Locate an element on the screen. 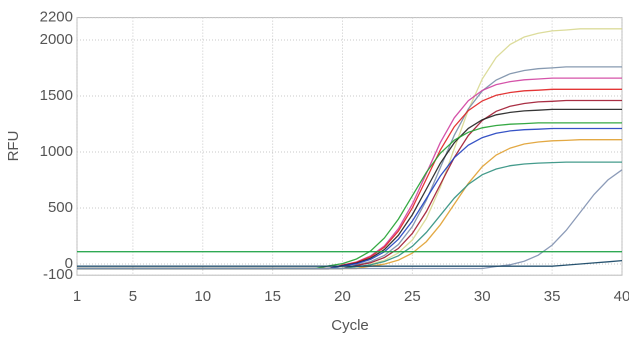 The image size is (629, 343). x-tick-label: 30 is located at coordinates (482, 296).